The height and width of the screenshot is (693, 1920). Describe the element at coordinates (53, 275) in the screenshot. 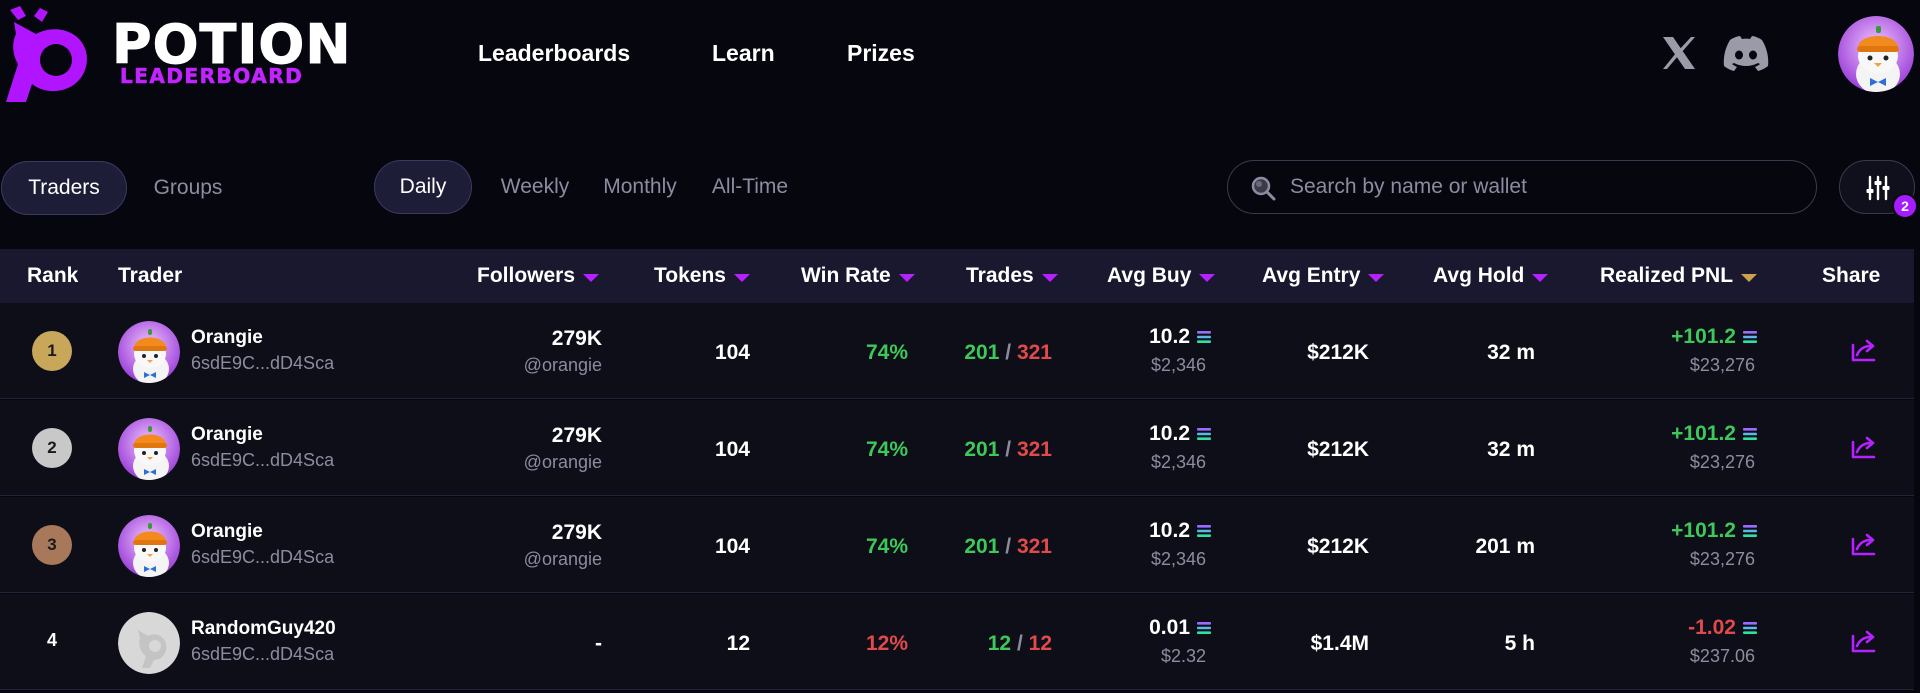

I see `header-rank: Rank` at that location.